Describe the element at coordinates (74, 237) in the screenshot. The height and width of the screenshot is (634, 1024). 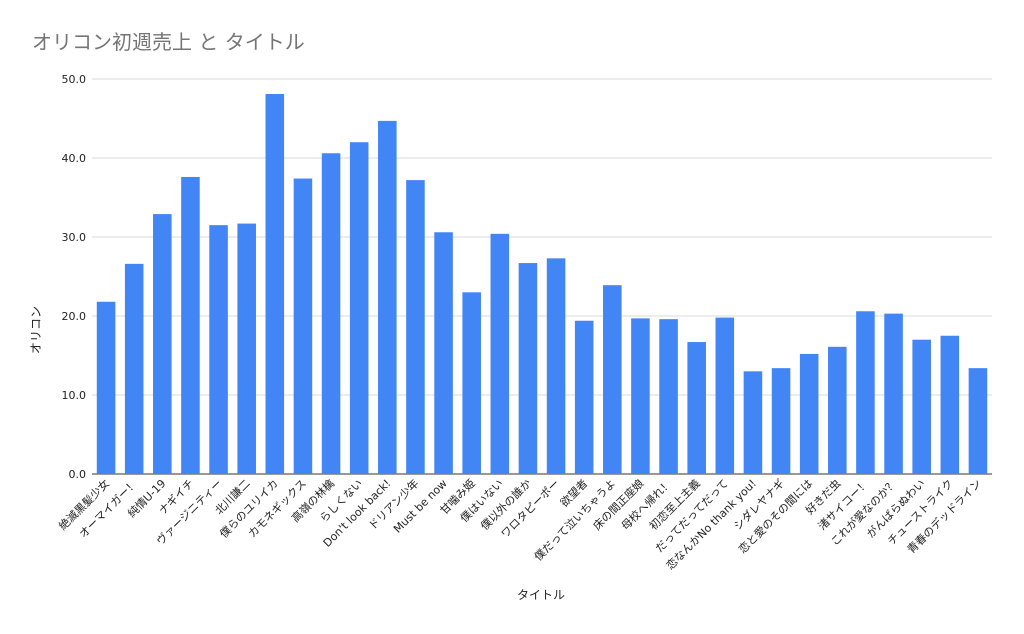
I see `y-tick-label: 30.0` at that location.